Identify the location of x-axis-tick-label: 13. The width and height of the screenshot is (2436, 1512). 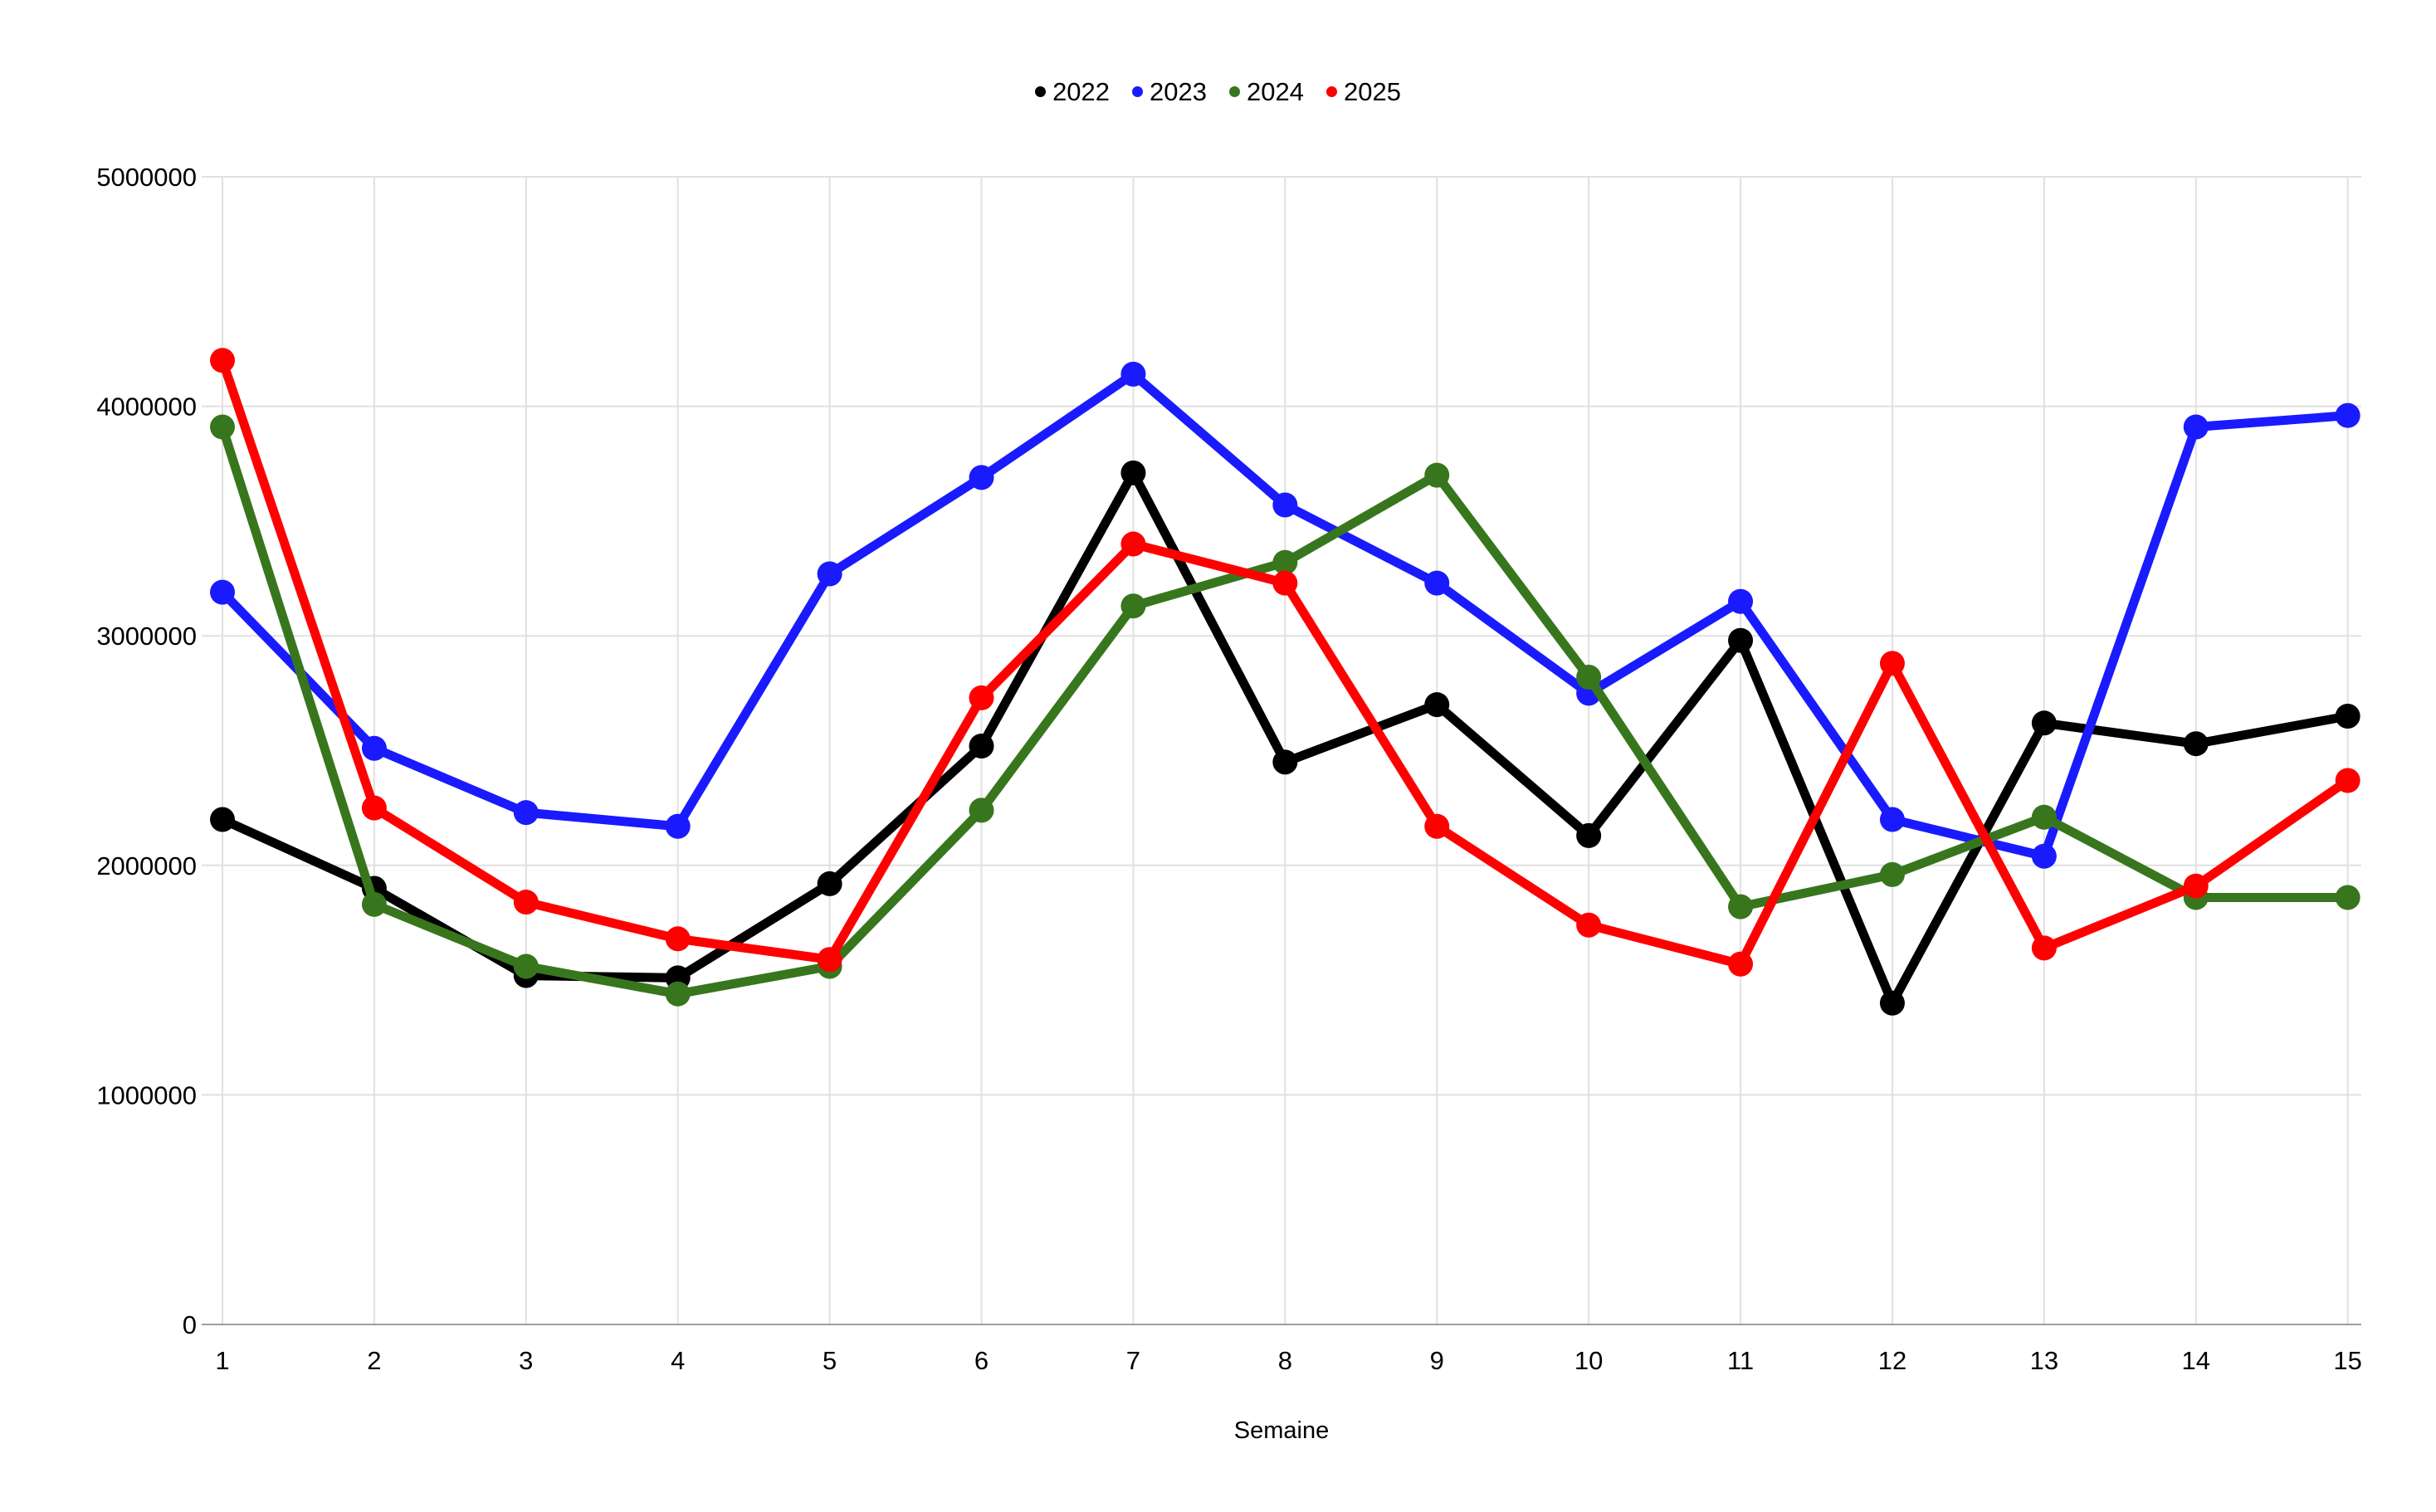
(2044, 1361).